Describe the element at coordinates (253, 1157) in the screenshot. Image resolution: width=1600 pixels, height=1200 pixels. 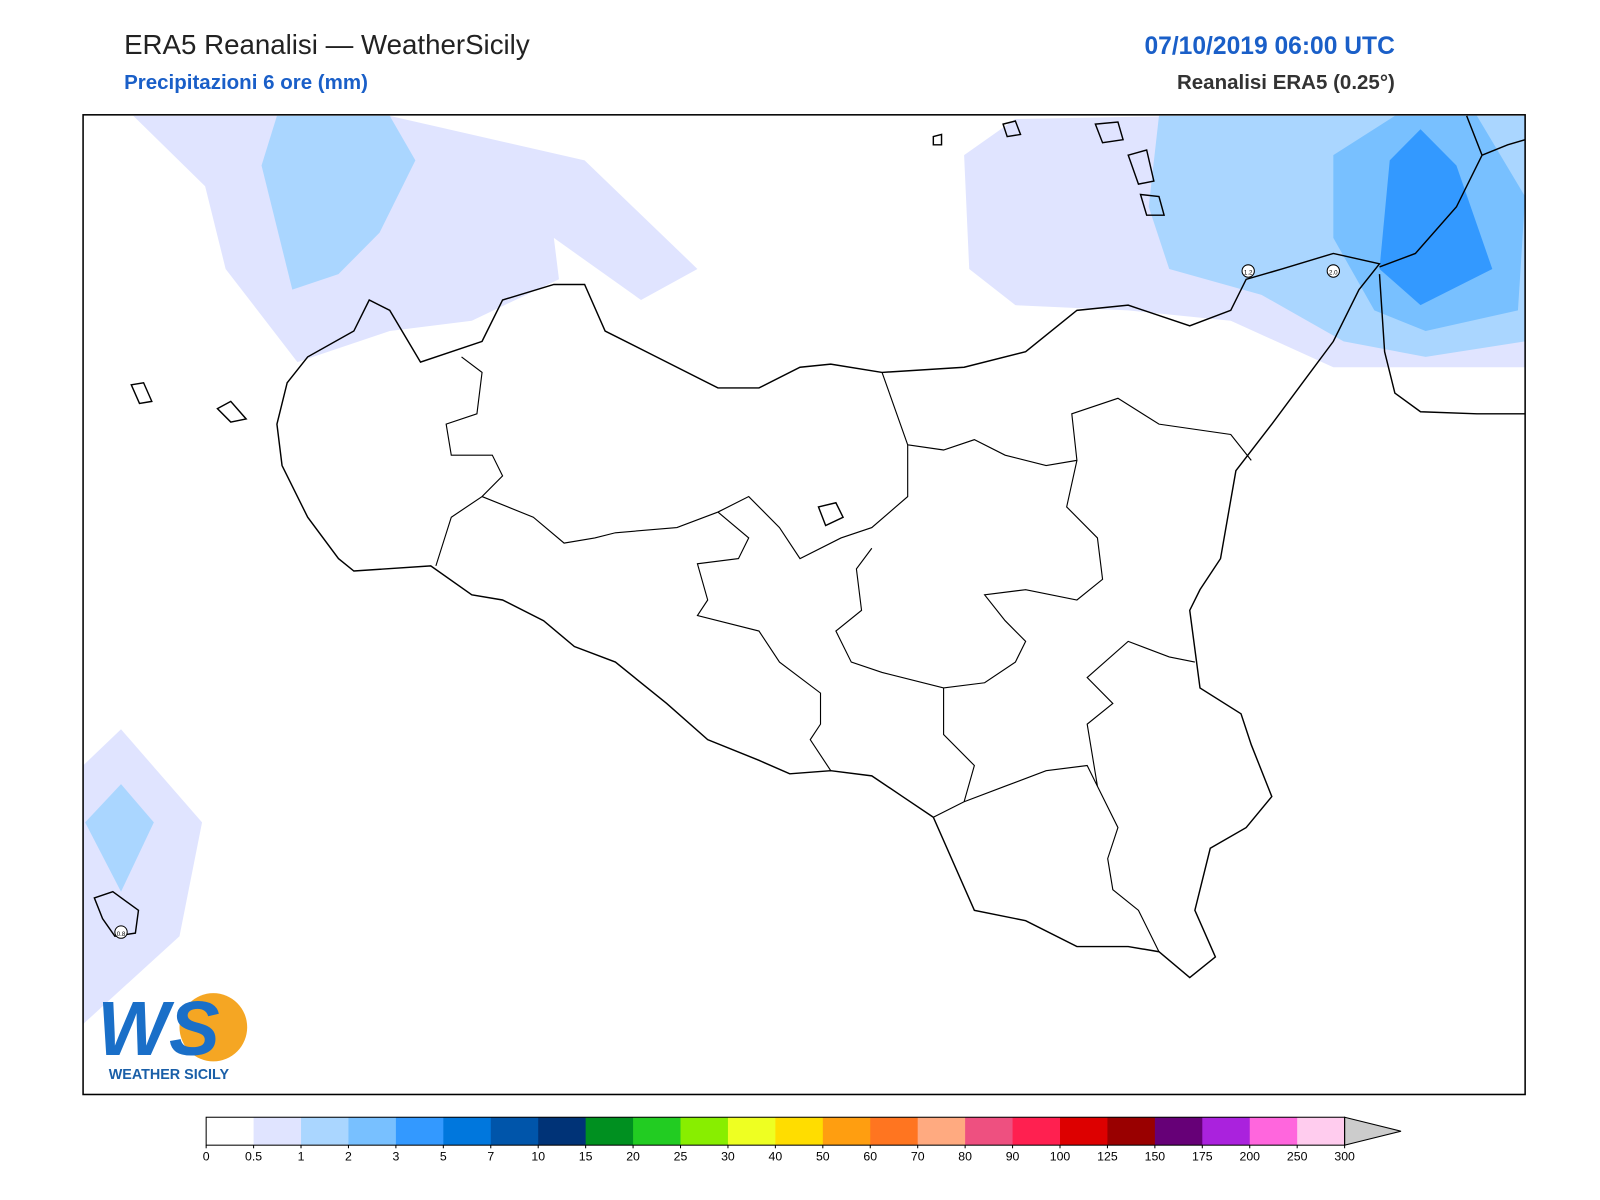
I see `colorbar-tick-label: 0.5` at that location.